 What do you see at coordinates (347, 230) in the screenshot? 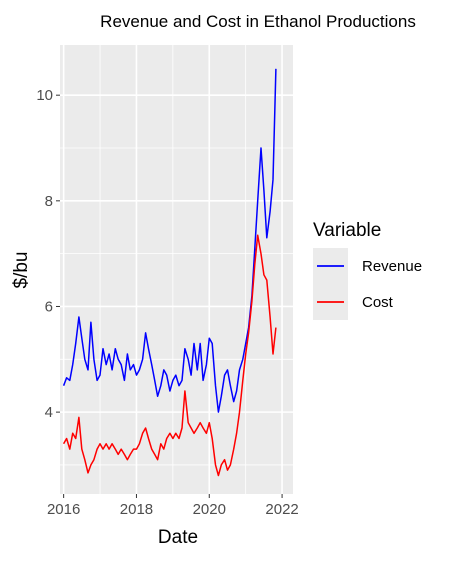
I see `legend-title: Variable` at bounding box center [347, 230].